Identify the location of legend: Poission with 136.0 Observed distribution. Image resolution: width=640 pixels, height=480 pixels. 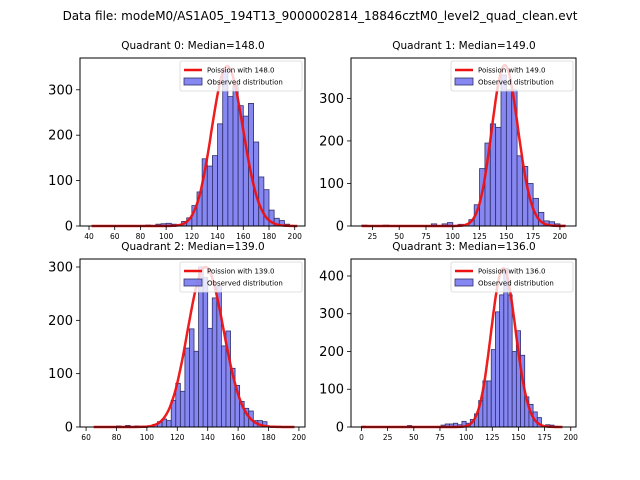
(512, 277).